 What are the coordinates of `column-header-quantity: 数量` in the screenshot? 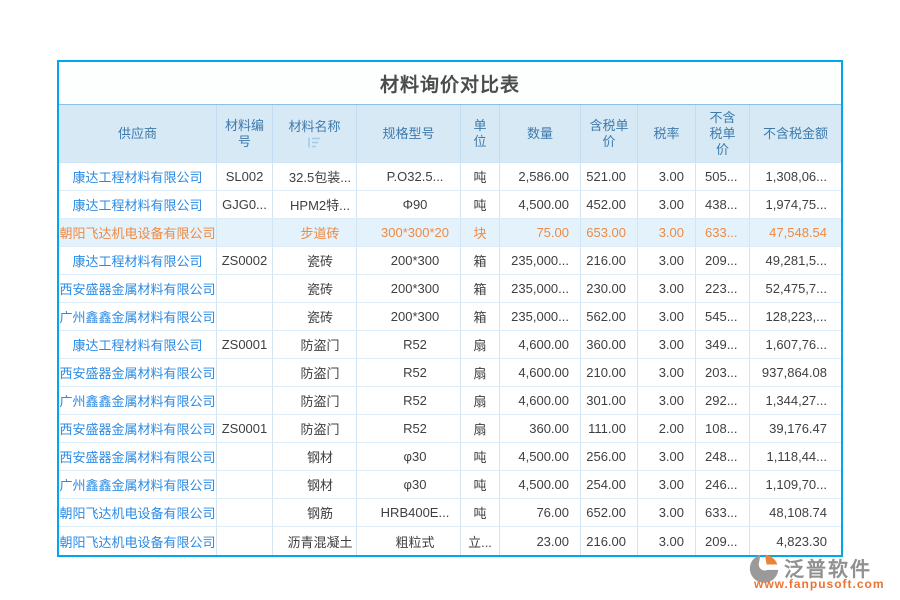 It's located at (540, 133).